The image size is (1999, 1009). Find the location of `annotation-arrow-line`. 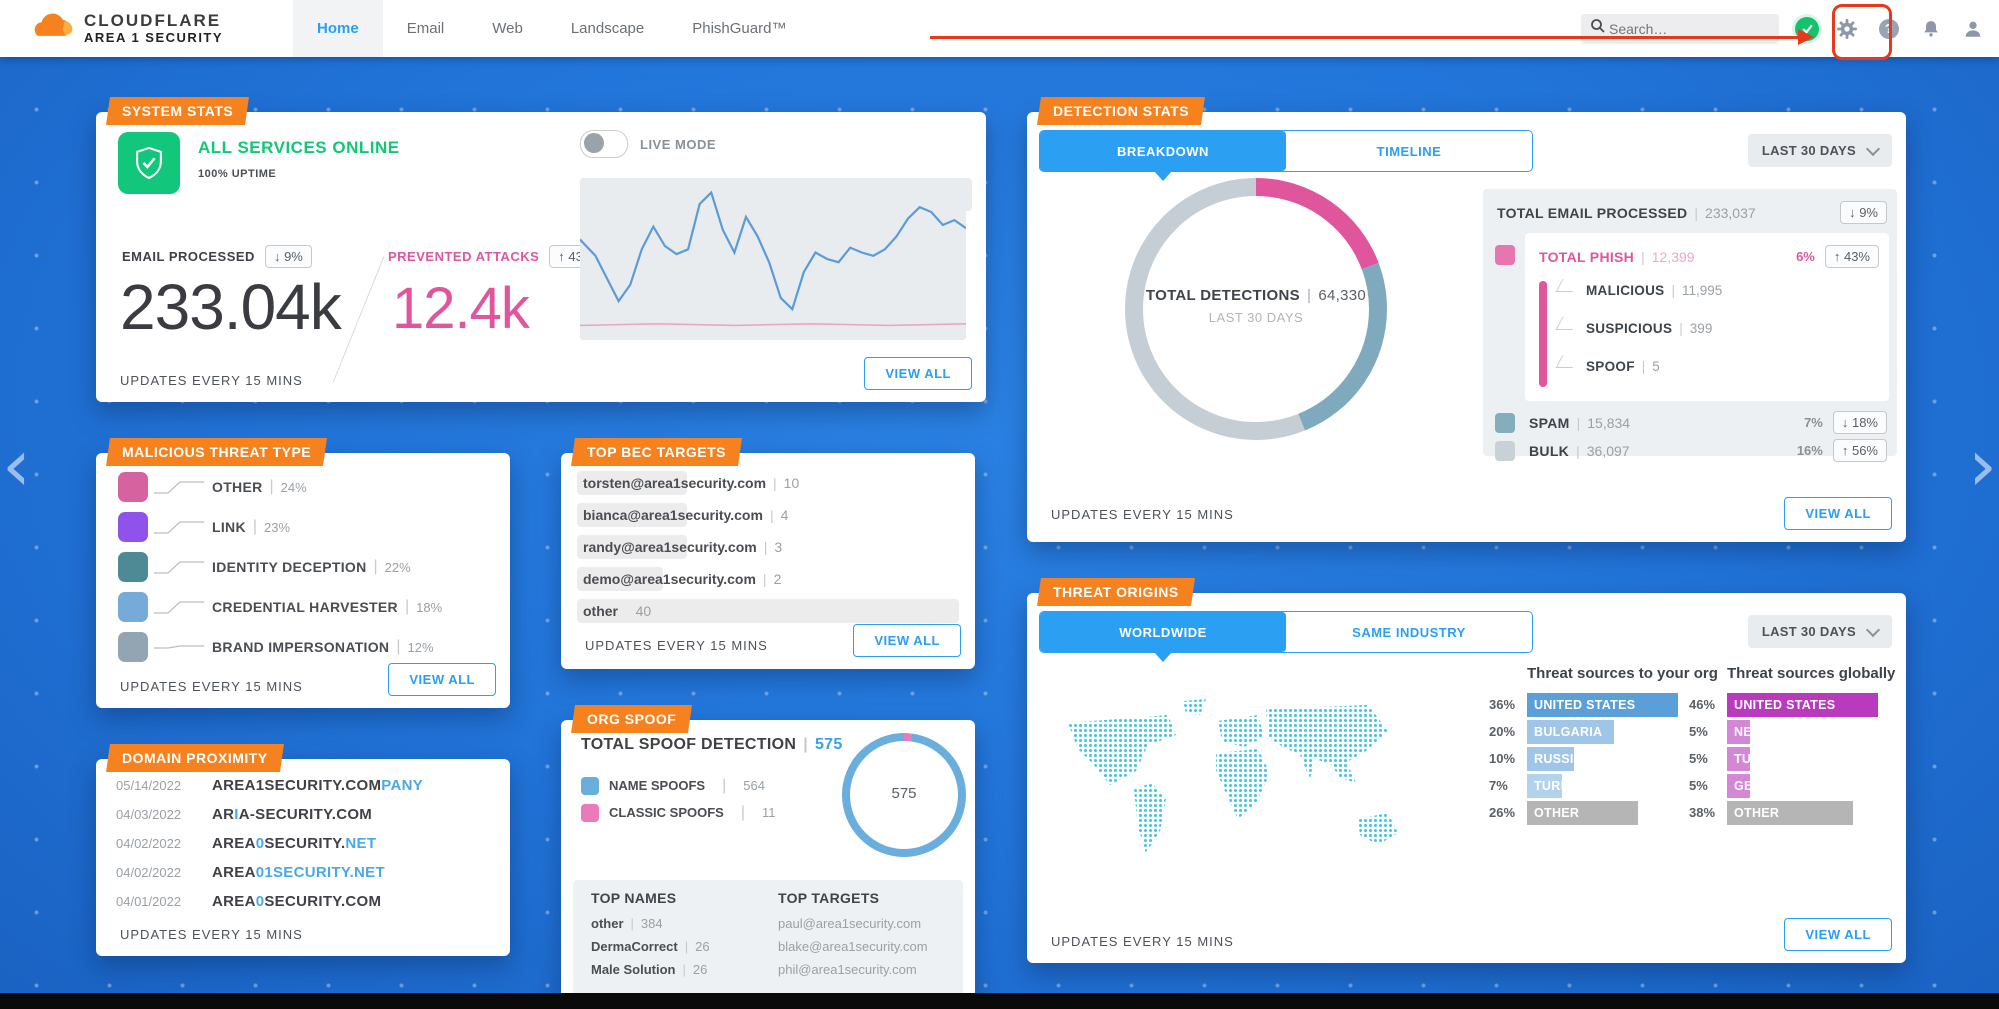

annotation-arrow-line is located at coordinates (1368, 37).